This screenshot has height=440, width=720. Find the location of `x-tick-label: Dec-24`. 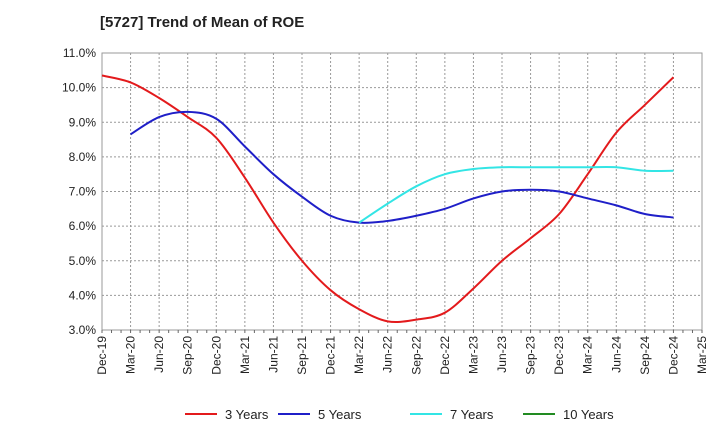

x-tick-label: Dec-24 is located at coordinates (673, 355).